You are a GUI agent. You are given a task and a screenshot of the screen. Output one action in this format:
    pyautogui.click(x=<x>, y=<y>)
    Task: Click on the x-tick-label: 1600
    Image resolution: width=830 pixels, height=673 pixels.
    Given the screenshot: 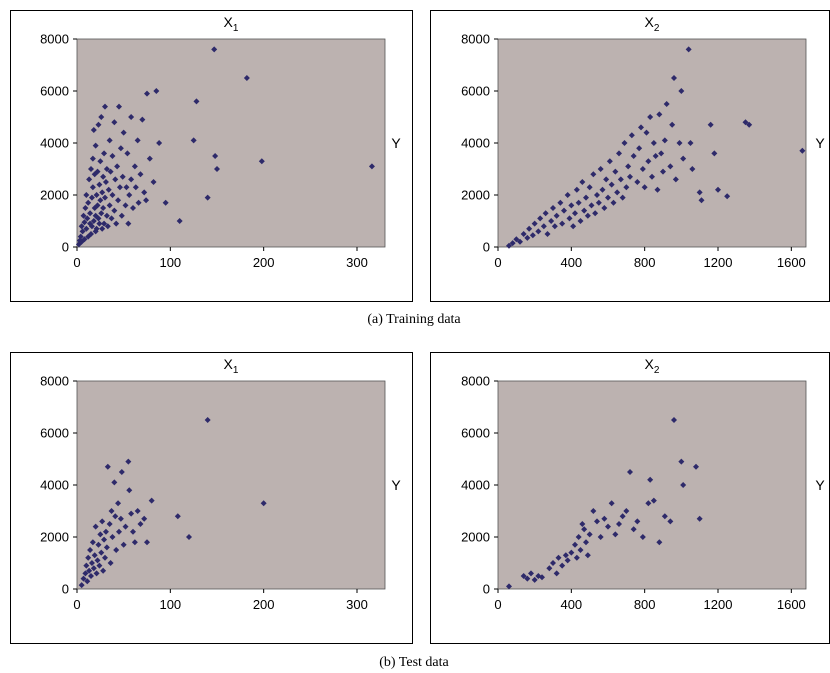 What is the action you would take?
    pyautogui.click(x=791, y=604)
    